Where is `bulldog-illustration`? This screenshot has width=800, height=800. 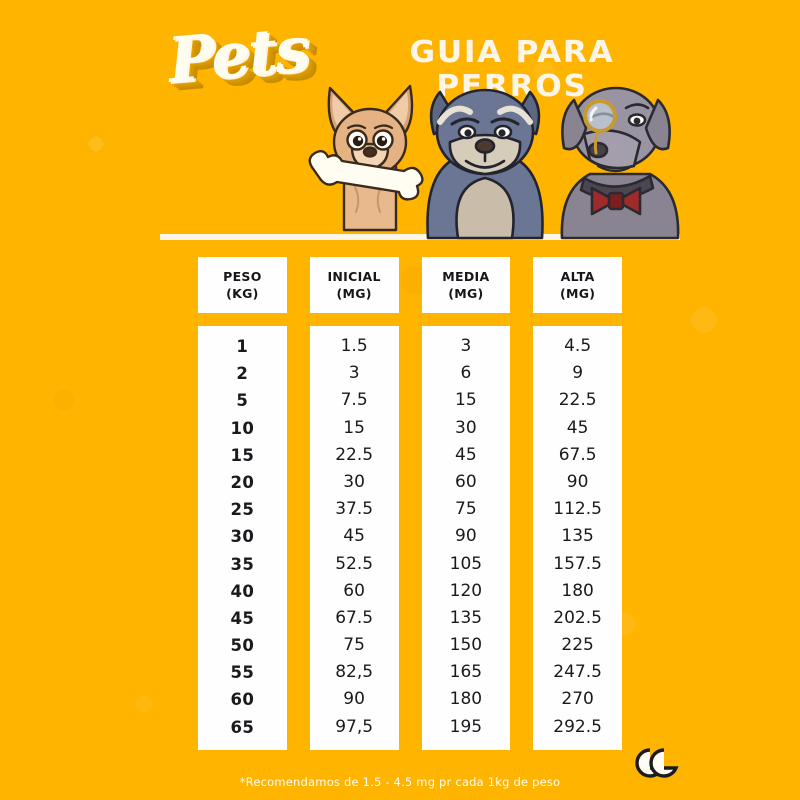
bulldog-illustration is located at coordinates (485, 164).